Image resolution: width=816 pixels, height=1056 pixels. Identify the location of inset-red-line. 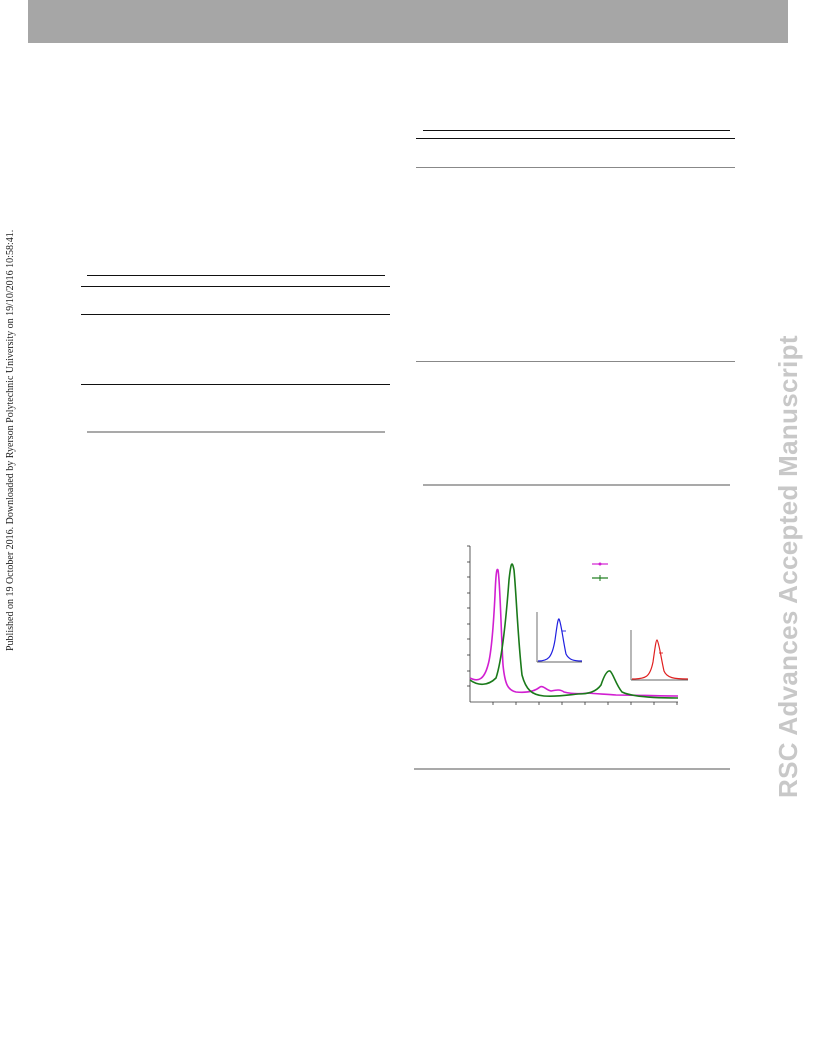
(660, 659).